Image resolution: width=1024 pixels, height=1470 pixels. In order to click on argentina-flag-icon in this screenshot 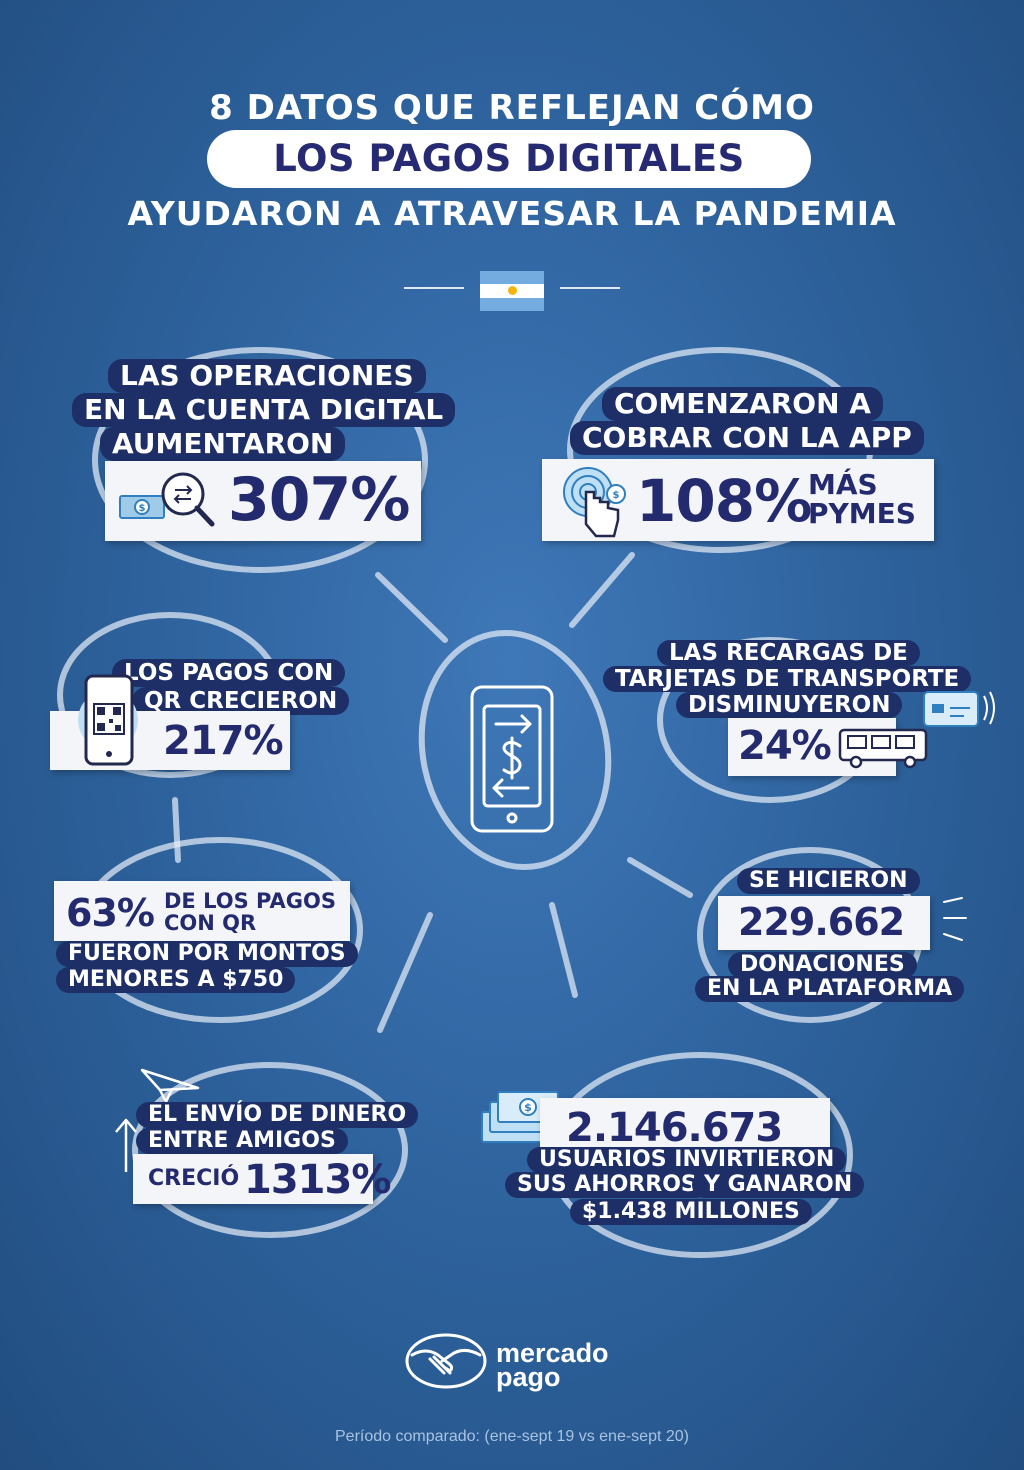, I will do `click(512, 291)`.